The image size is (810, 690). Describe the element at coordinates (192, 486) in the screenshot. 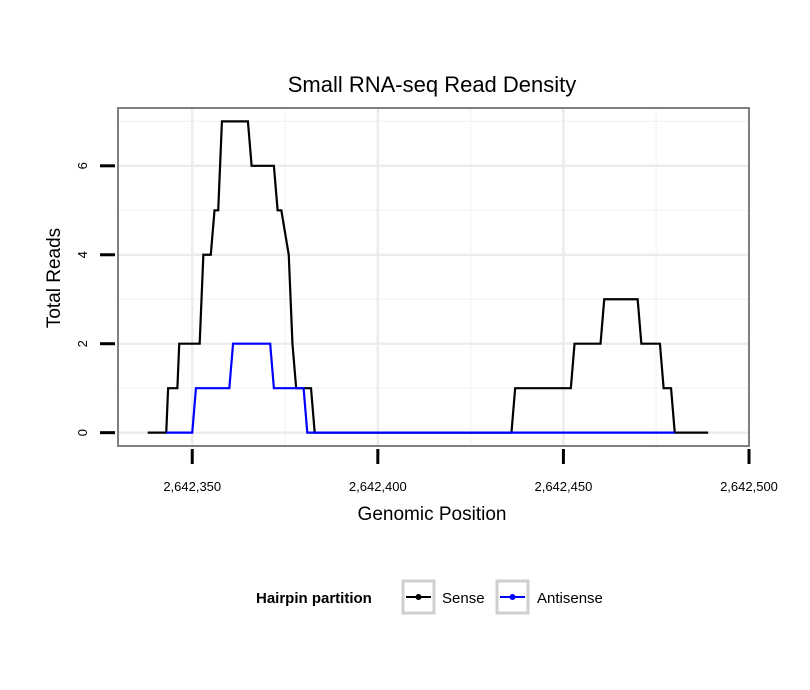

I see `x-tick-label: 2,642,350` at that location.